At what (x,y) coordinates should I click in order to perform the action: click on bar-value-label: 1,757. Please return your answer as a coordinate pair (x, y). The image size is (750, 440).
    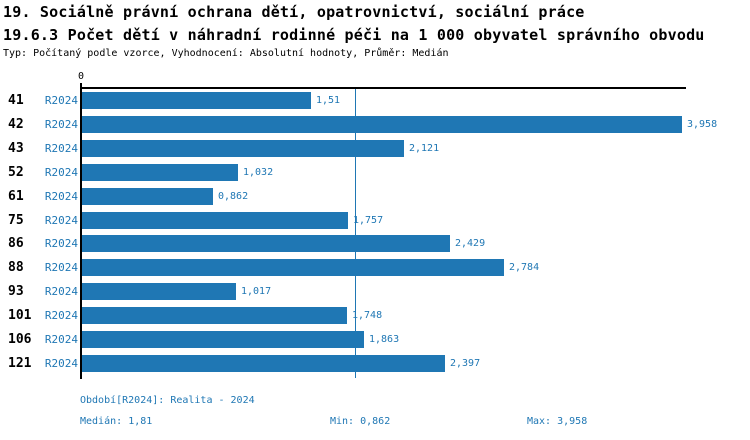
    Looking at the image, I should click on (368, 220).